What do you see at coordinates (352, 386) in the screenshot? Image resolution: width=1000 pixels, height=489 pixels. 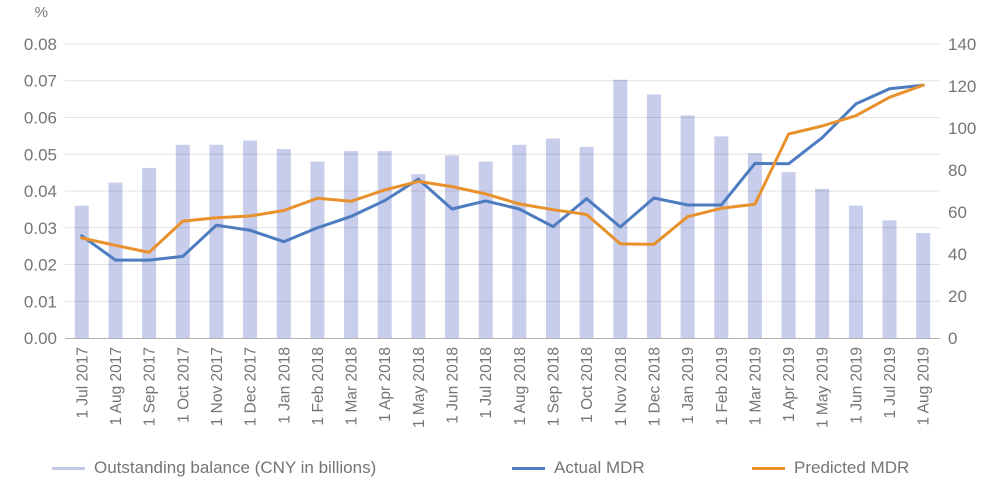 I see `x-axis-tick-label: 1 Mar 2018` at bounding box center [352, 386].